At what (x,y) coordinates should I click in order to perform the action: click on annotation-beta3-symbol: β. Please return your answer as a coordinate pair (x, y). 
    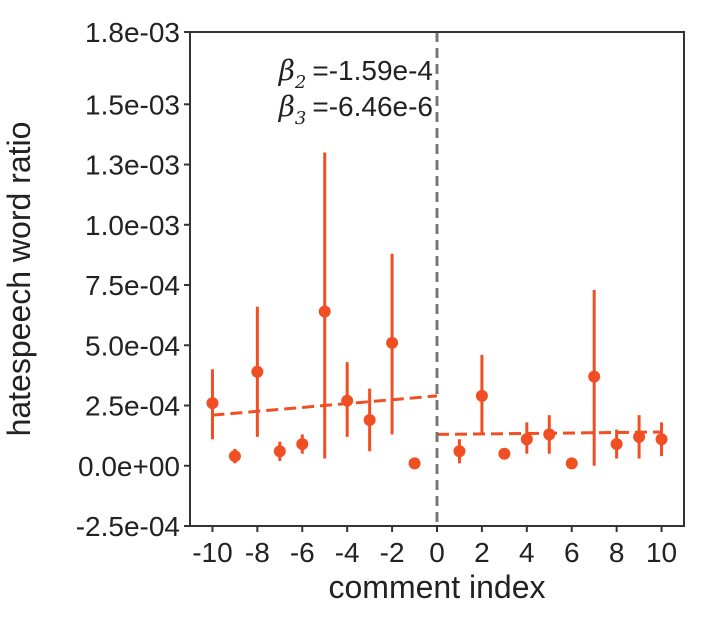
    Looking at the image, I should click on (286, 106).